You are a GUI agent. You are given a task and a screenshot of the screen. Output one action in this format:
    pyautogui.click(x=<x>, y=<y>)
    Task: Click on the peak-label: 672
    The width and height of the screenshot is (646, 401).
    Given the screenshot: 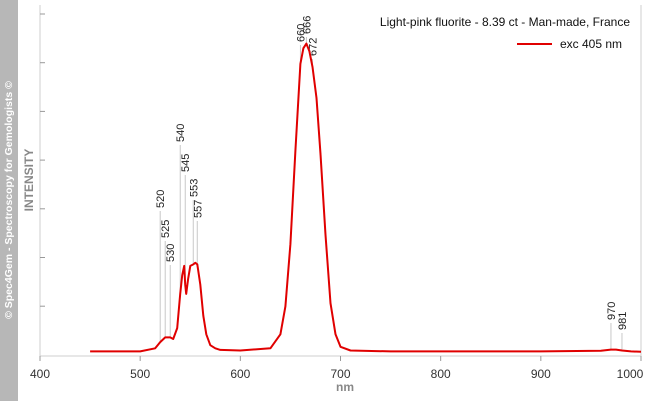 What is the action you would take?
    pyautogui.click(x=313, y=47)
    